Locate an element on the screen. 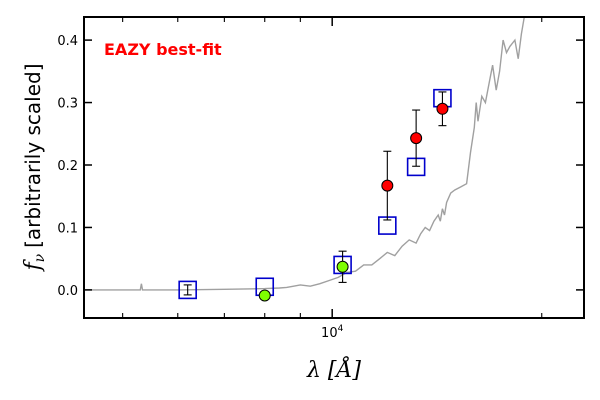 This screenshot has width=600, height=400. svg-text: fν[arbitrarily scaled] is located at coordinates (34, 167).